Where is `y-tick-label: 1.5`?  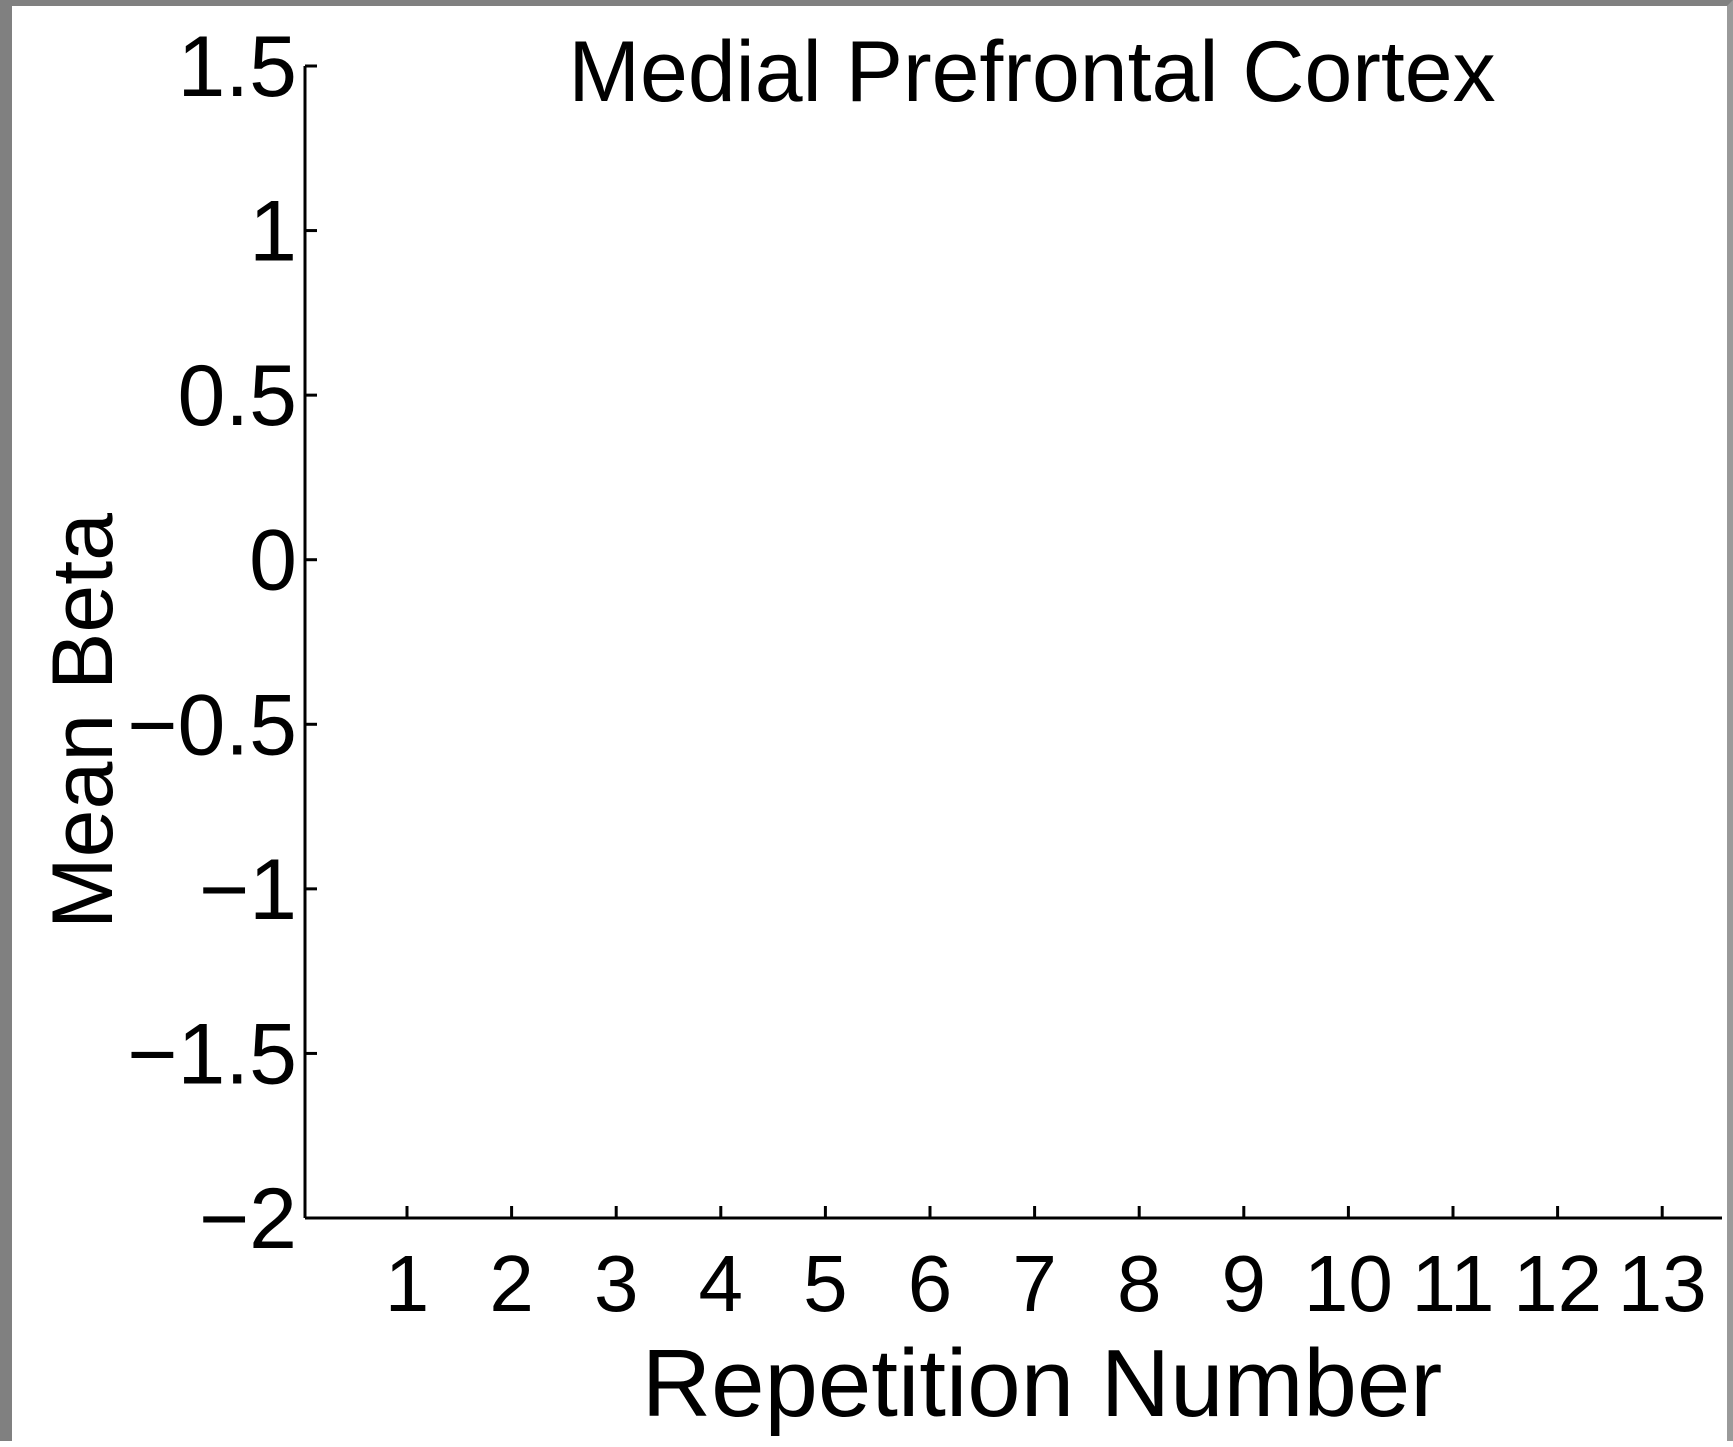 y-tick-label: 1.5 is located at coordinates (237, 67).